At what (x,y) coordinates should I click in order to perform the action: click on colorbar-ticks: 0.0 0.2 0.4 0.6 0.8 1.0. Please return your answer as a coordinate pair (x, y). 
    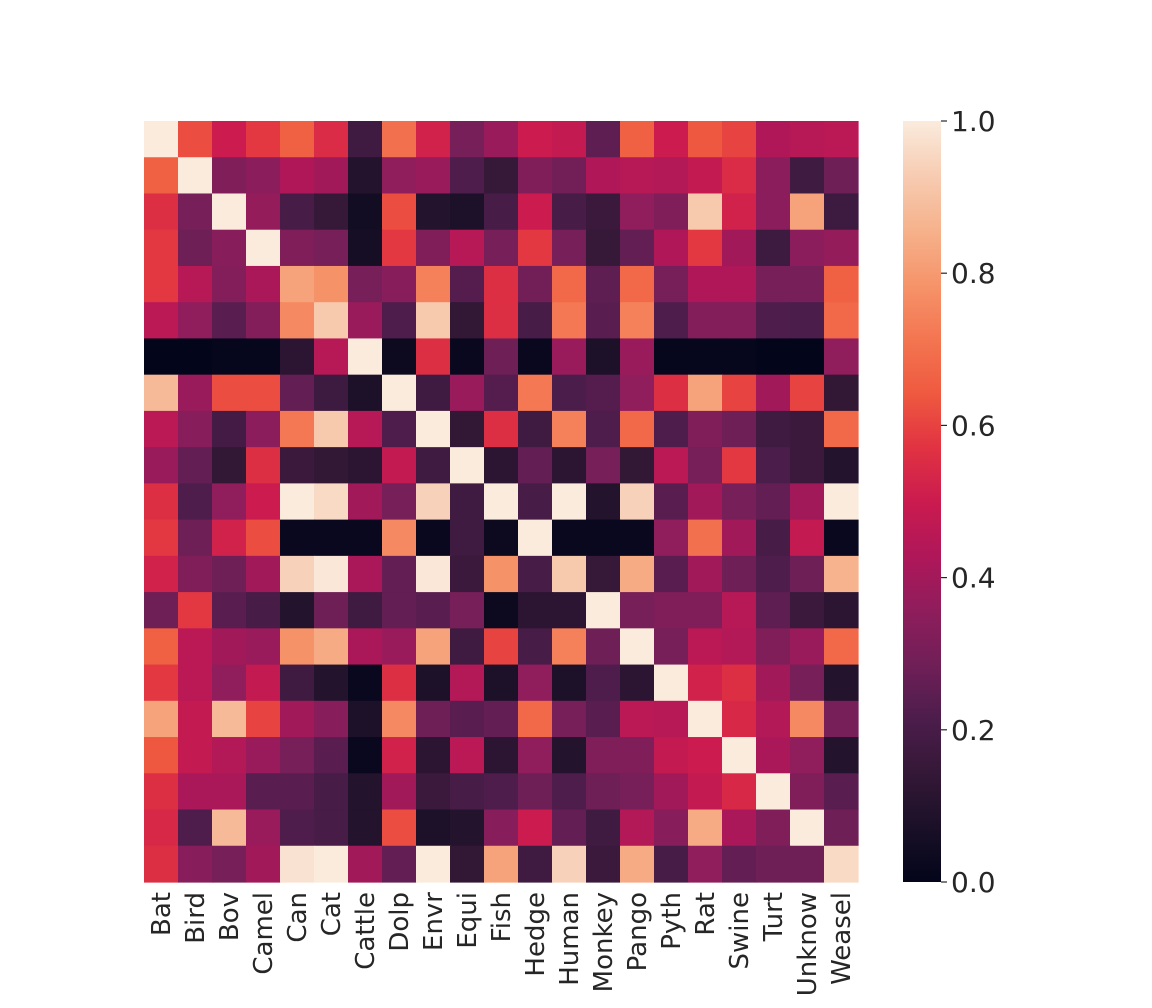
    Looking at the image, I should click on (968, 502).